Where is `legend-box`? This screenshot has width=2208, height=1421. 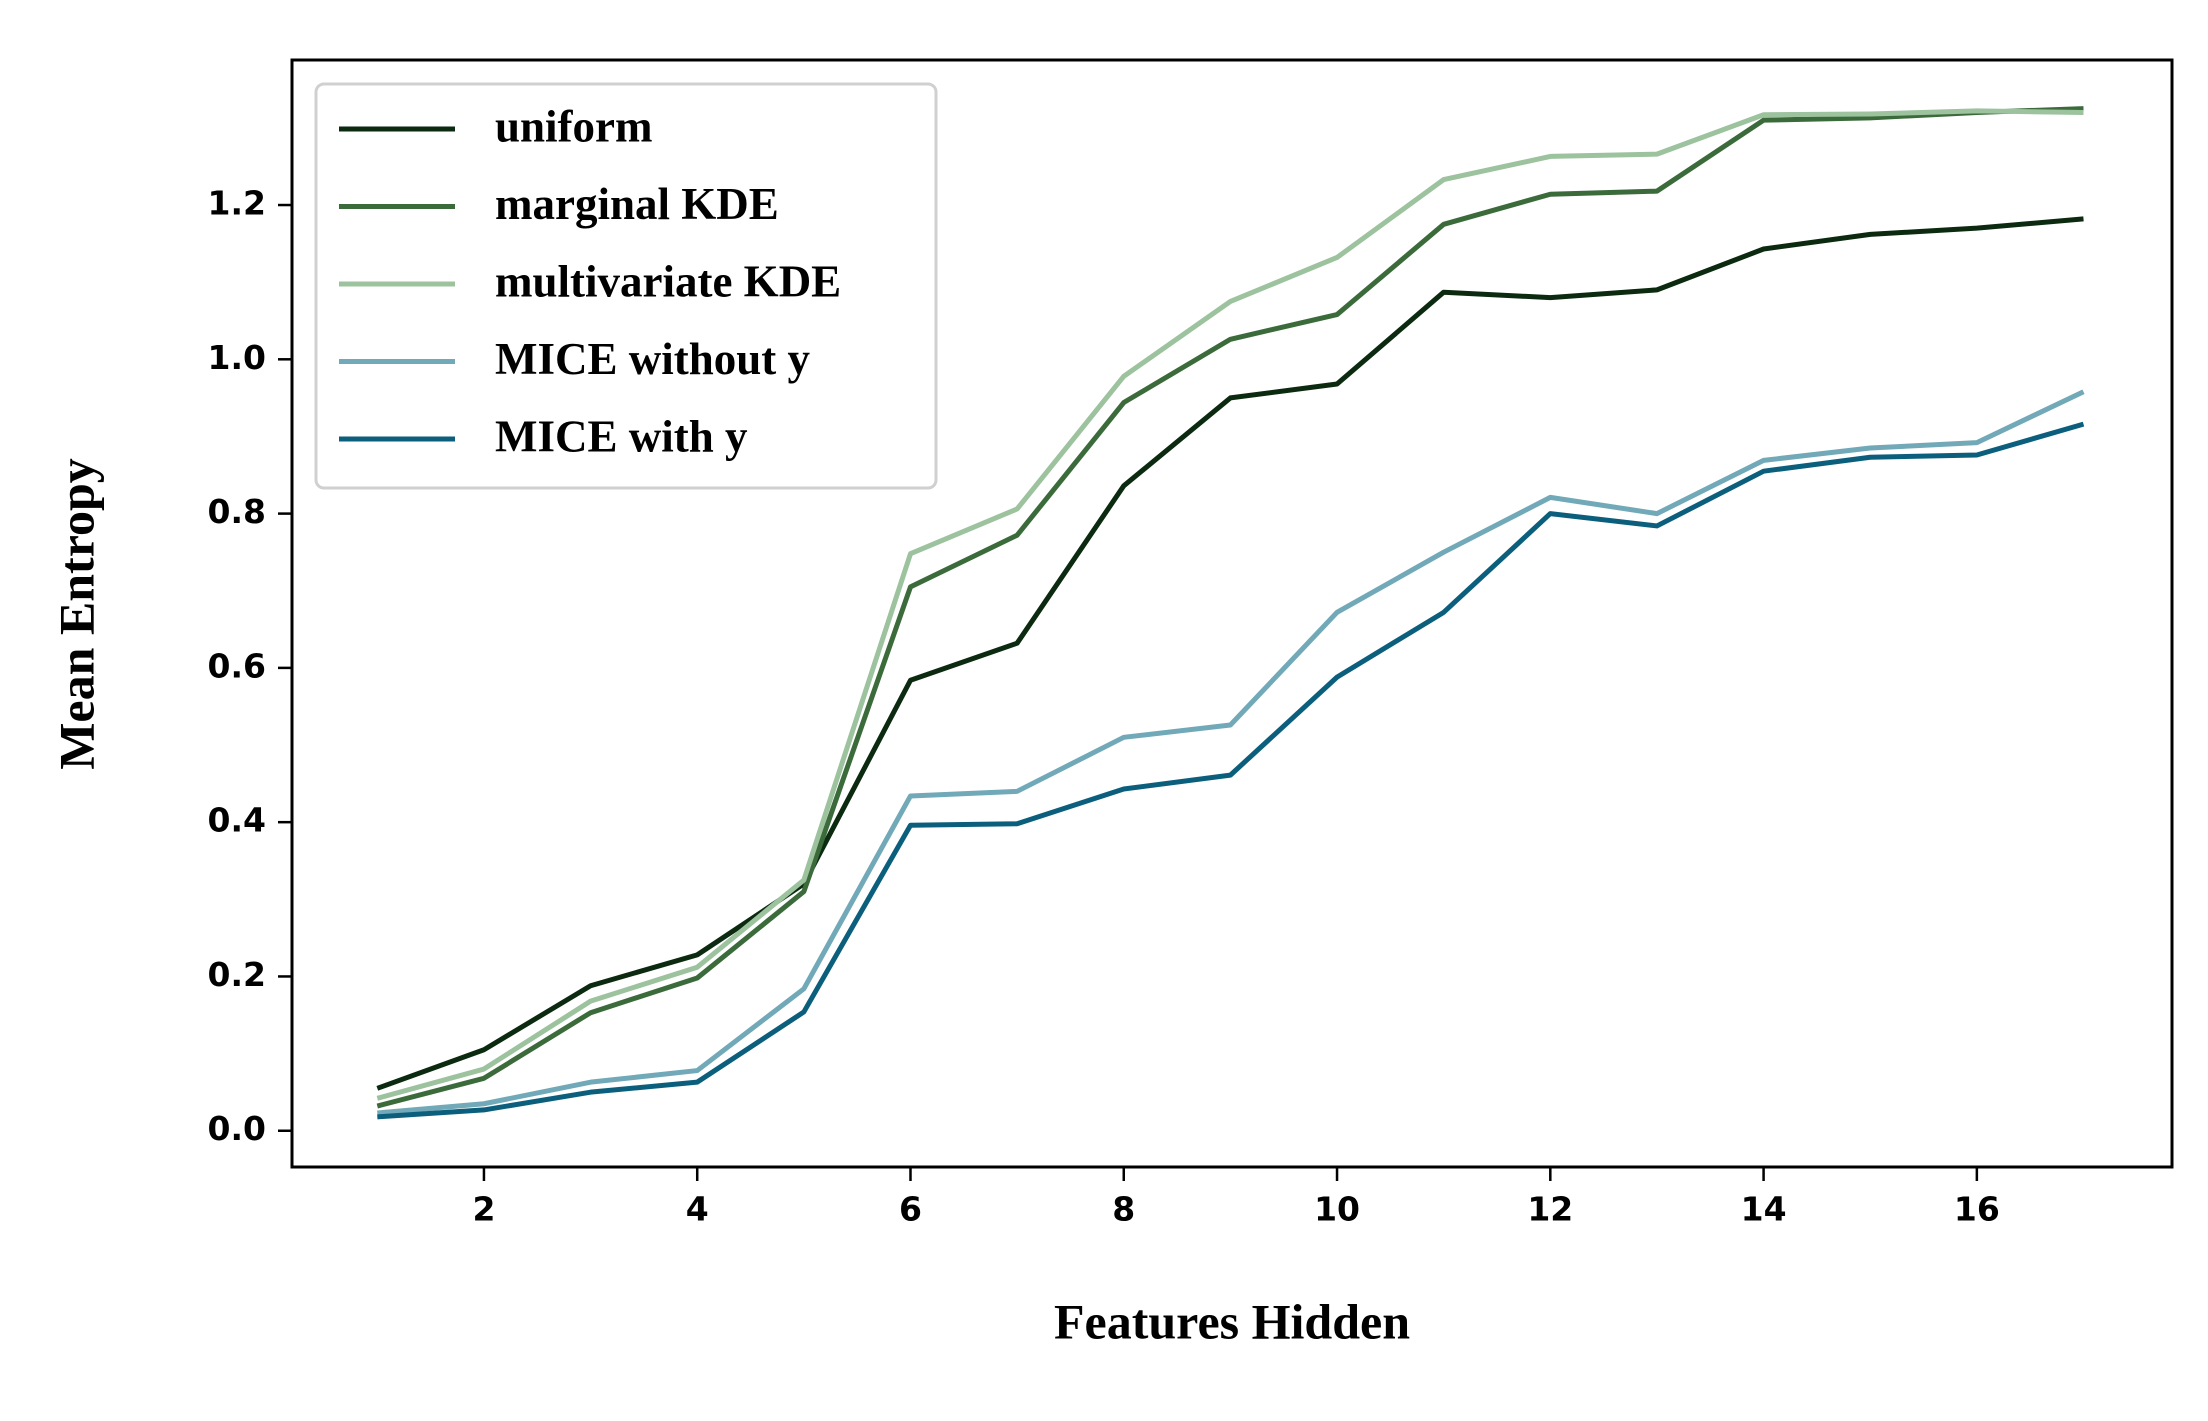 legend-box is located at coordinates (626, 286).